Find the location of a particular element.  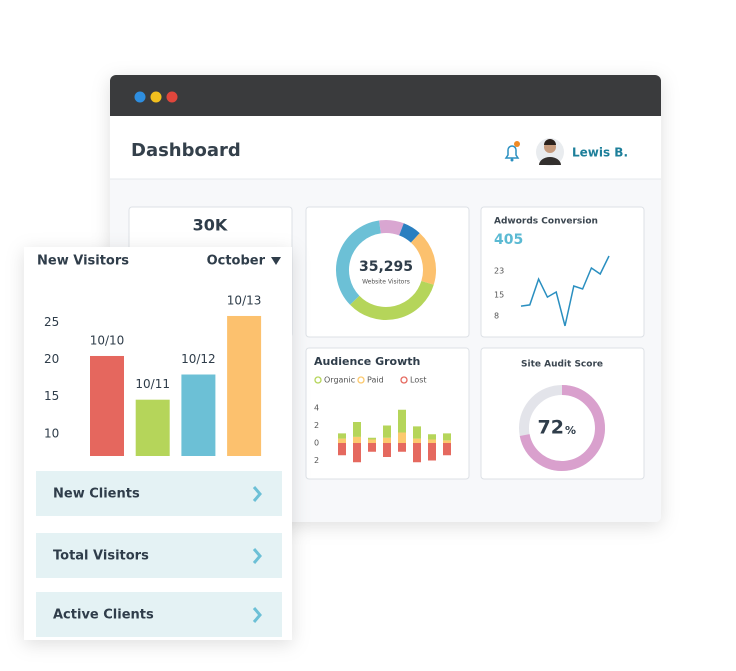

menu-label: Active Clients is located at coordinates (103, 615).